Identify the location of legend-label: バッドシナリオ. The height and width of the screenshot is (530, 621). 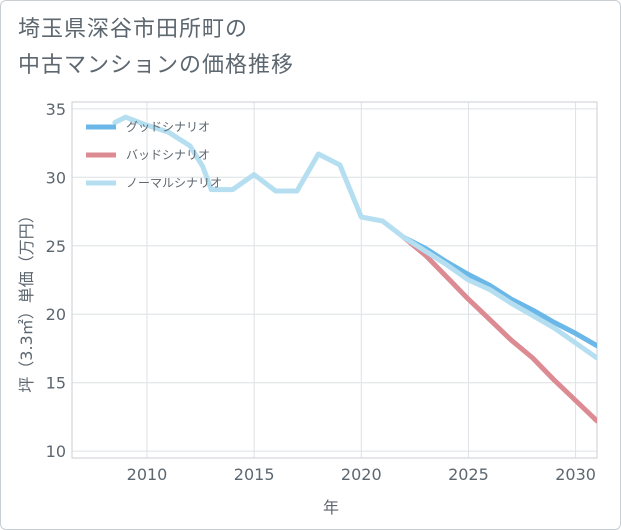
(168, 155).